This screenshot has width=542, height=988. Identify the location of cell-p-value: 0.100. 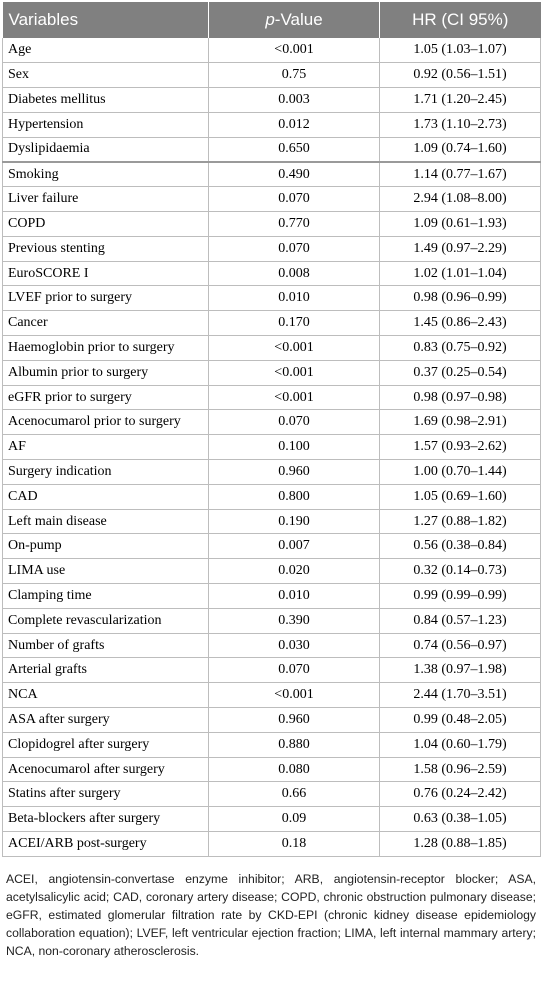
(294, 447).